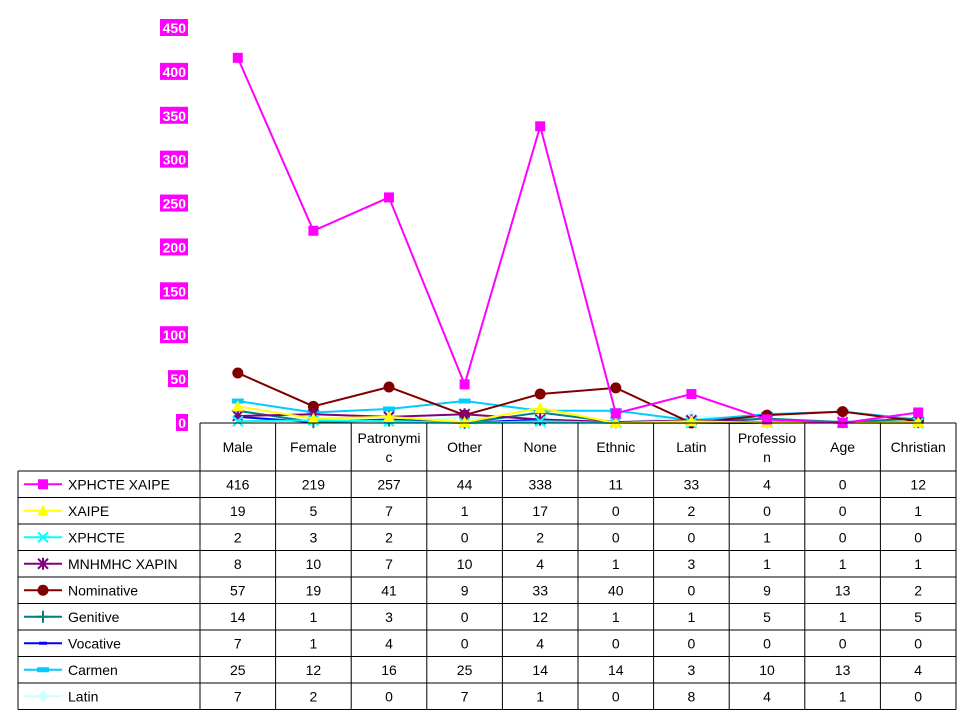  I want to click on legend-series-name: Carmen, so click(93, 670).